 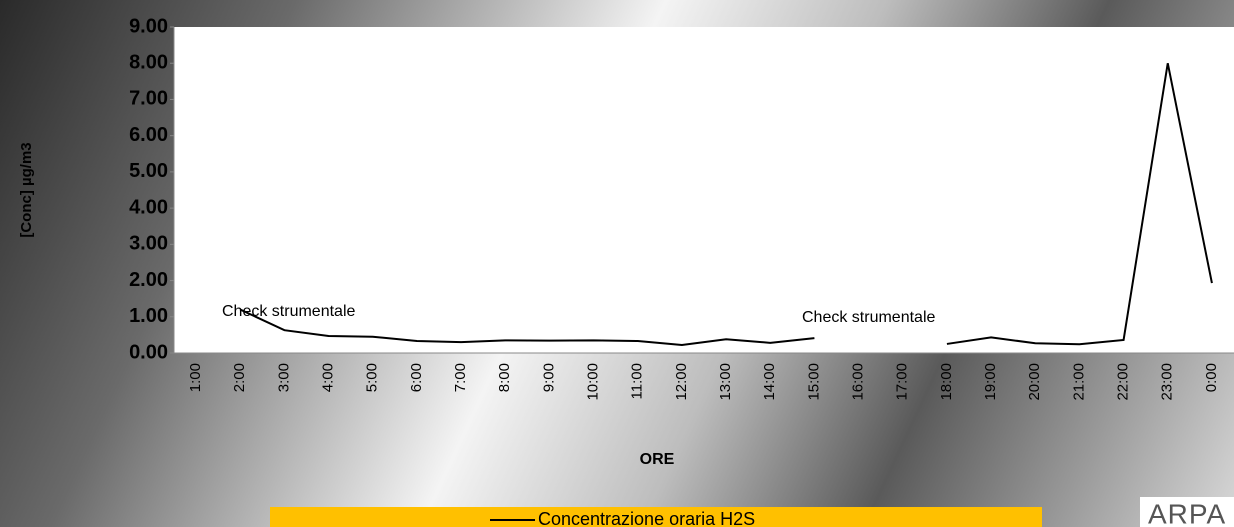 I want to click on x-tick-label: 16:00, so click(x=858, y=382).